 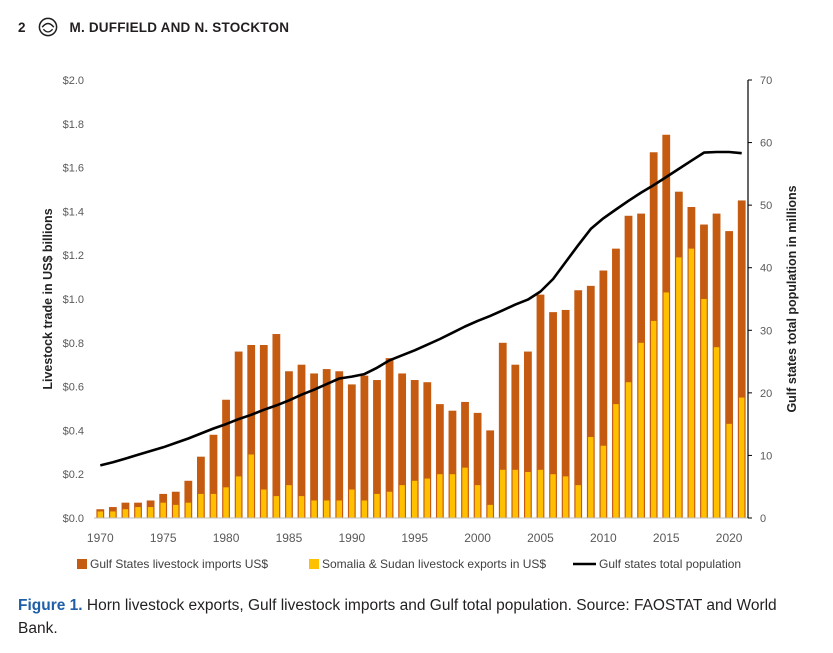 What do you see at coordinates (50, 605) in the screenshot?
I see `figure-label: Figure 1.` at bounding box center [50, 605].